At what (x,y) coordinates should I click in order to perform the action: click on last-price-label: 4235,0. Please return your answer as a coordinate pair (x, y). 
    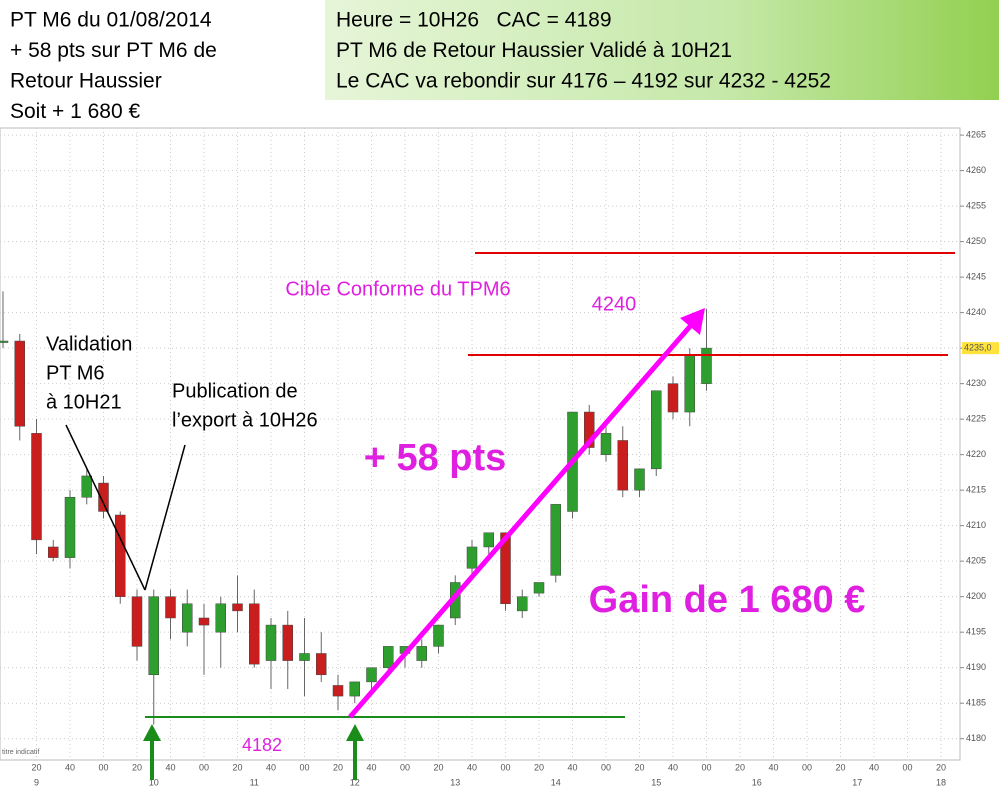
    Looking at the image, I should click on (978, 348).